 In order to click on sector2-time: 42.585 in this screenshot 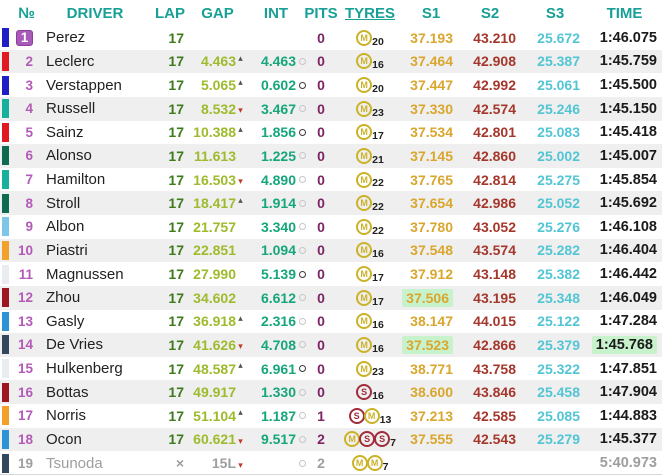, I will do `click(494, 415)`.